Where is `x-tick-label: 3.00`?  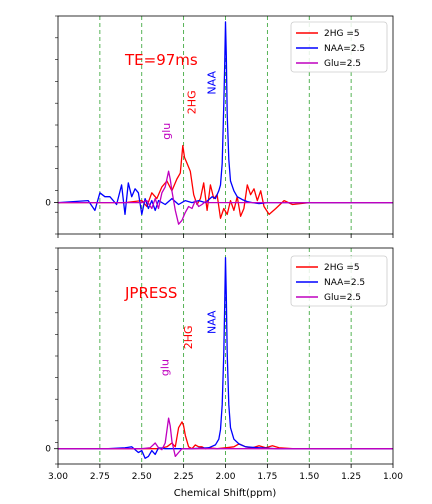 x-tick-label: 3.00 is located at coordinates (58, 477).